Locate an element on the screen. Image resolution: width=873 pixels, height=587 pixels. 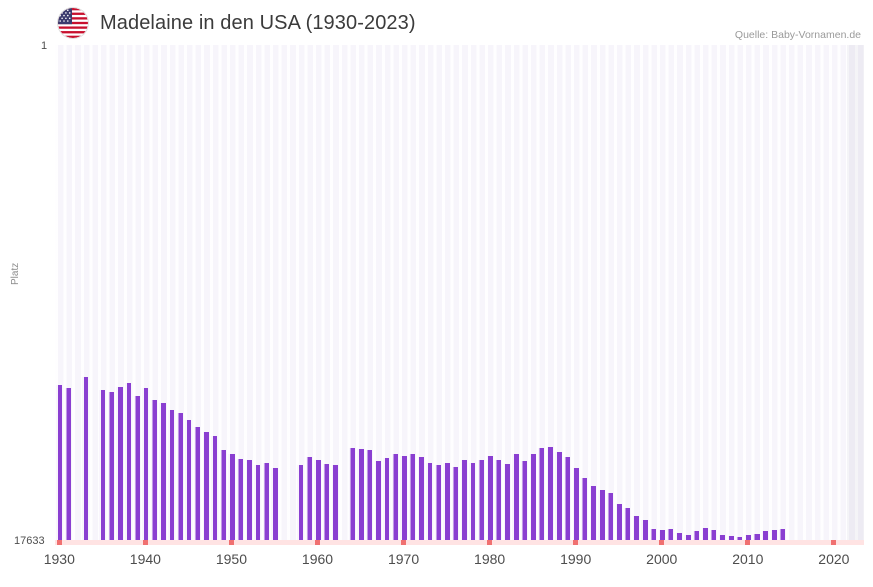
bar-1985 is located at coordinates (532, 497).